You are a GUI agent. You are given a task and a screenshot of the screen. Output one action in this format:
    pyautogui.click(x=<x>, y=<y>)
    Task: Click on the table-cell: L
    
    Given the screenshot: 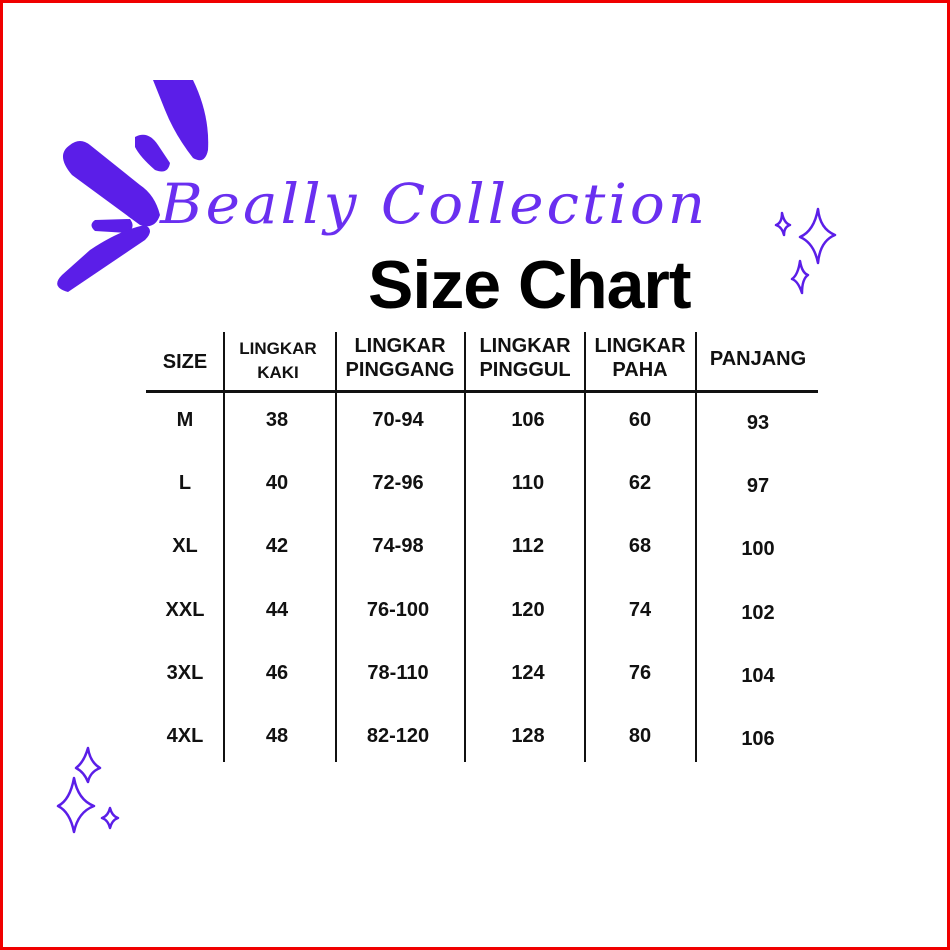 What is the action you would take?
    pyautogui.click(x=185, y=483)
    